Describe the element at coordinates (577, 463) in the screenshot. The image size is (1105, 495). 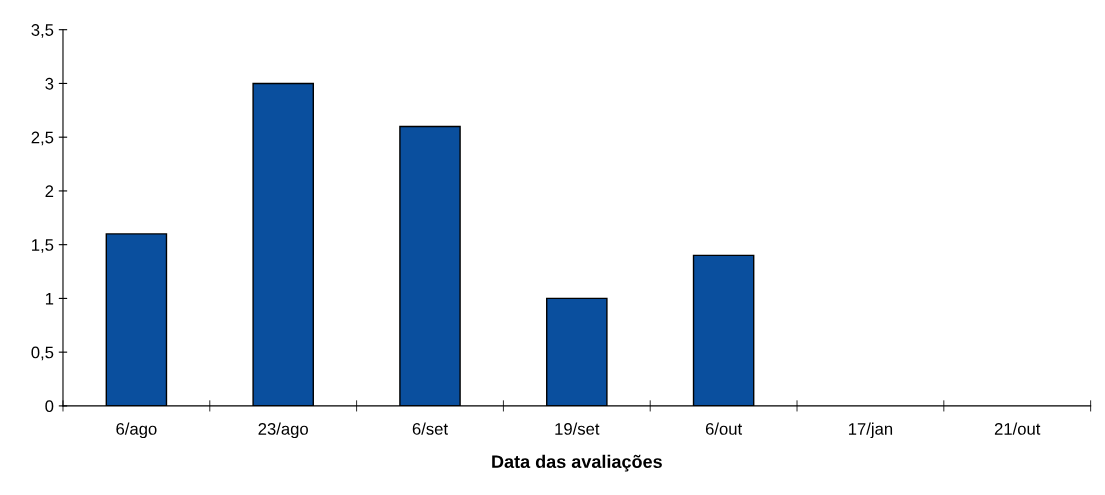
I see `x-axis-title: Data das avaliações` at that location.